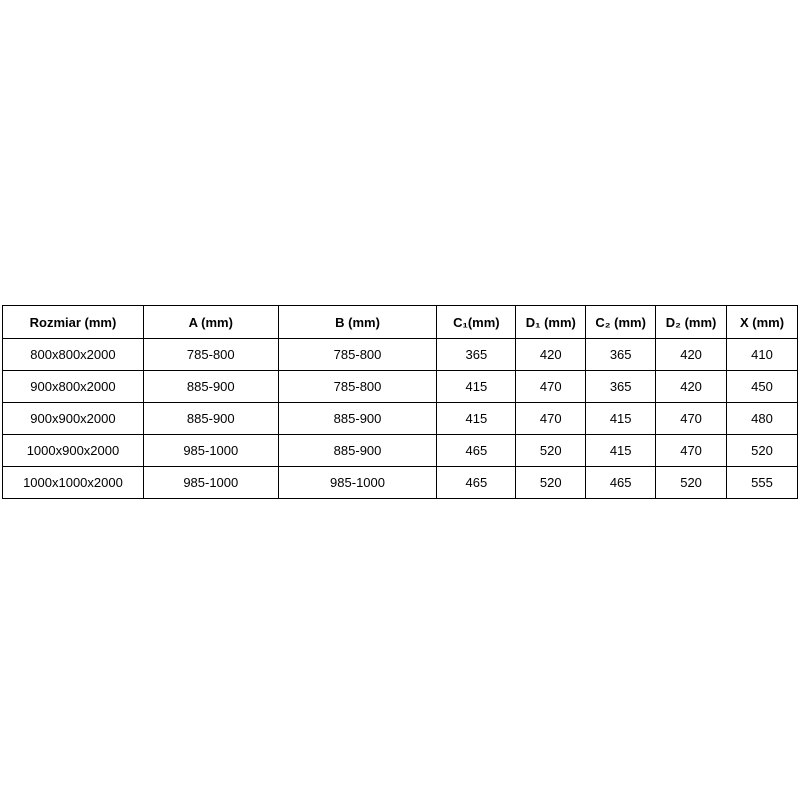 This screenshot has width=800, height=800. I want to click on column-header: C₁(mm), so click(476, 322).